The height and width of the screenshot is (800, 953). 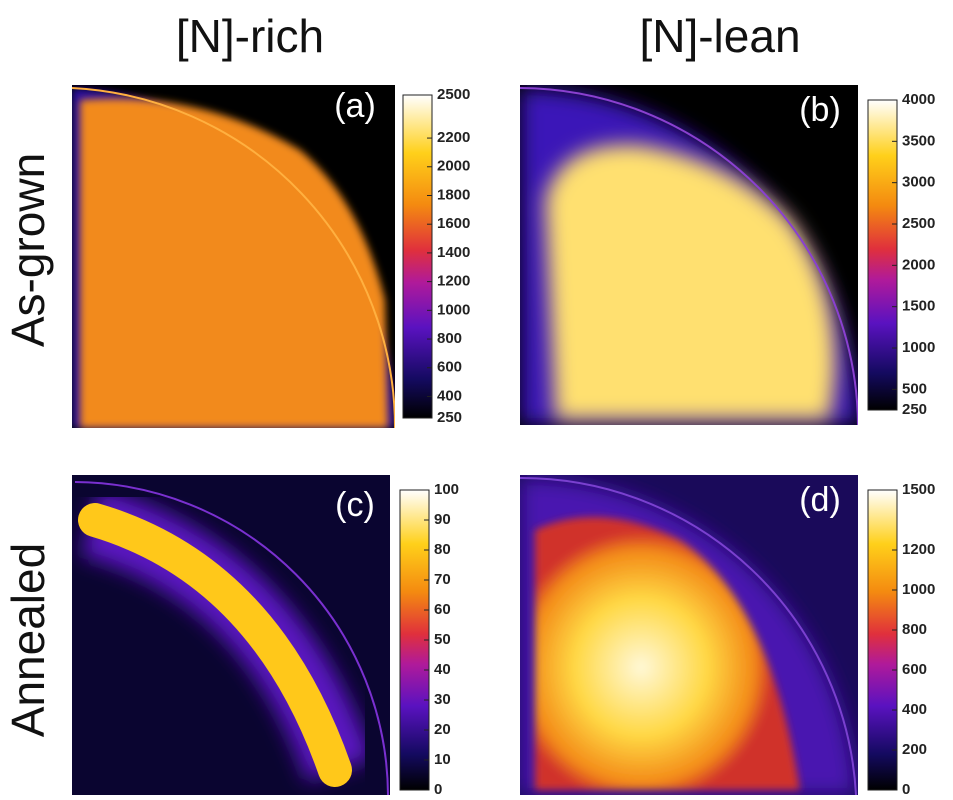 What do you see at coordinates (442, 729) in the screenshot?
I see `colorbar-tick-label: 20` at bounding box center [442, 729].